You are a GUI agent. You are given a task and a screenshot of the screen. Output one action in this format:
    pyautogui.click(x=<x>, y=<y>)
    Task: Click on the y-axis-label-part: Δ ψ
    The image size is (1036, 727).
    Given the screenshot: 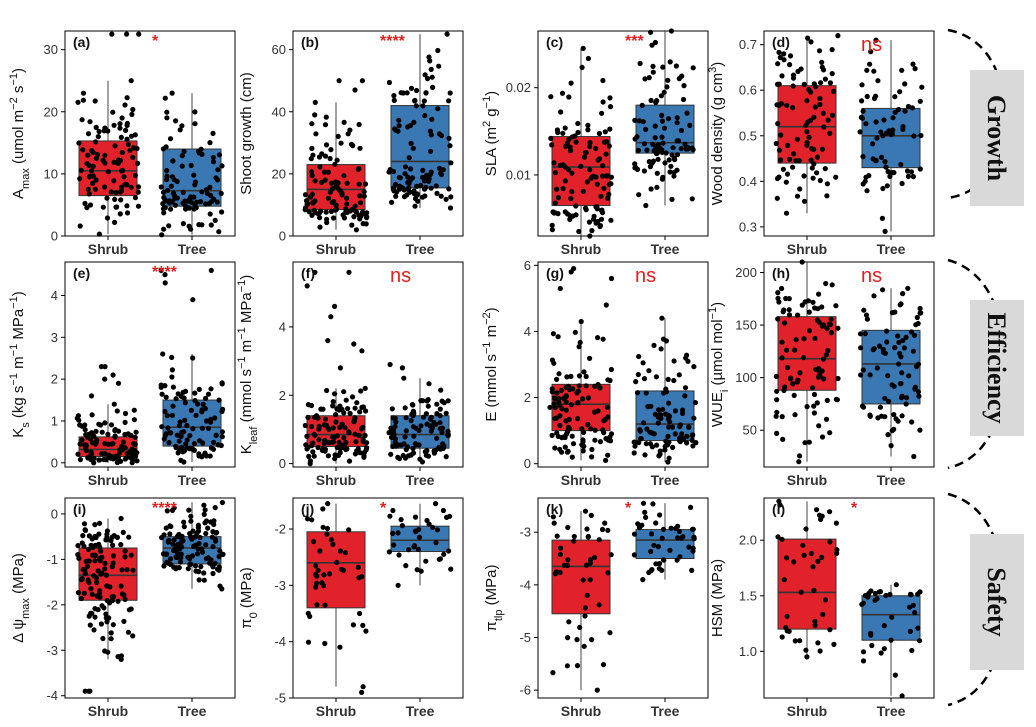 What is the action you would take?
    pyautogui.click(x=18, y=631)
    